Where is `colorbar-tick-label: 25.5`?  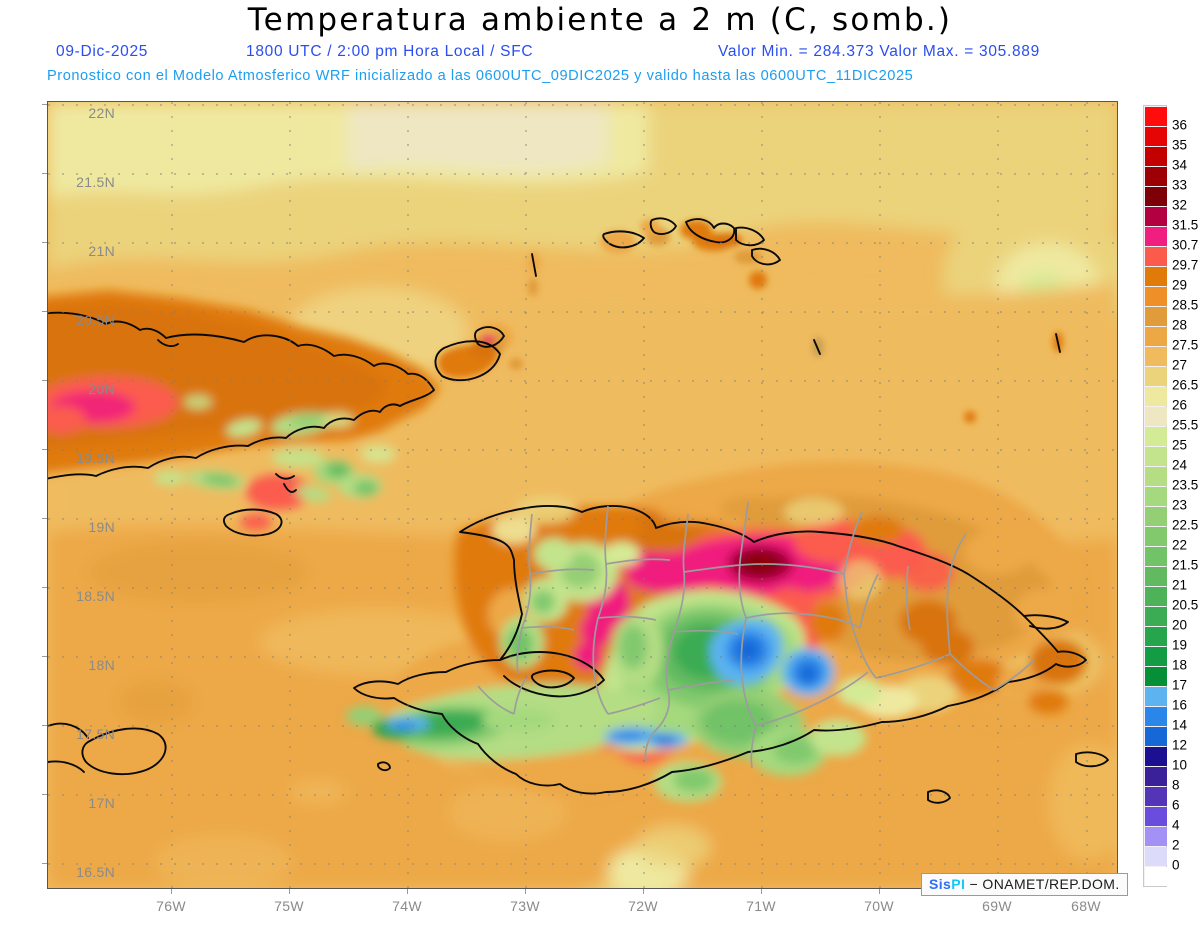 colorbar-tick-label: 25.5 is located at coordinates (1185, 425).